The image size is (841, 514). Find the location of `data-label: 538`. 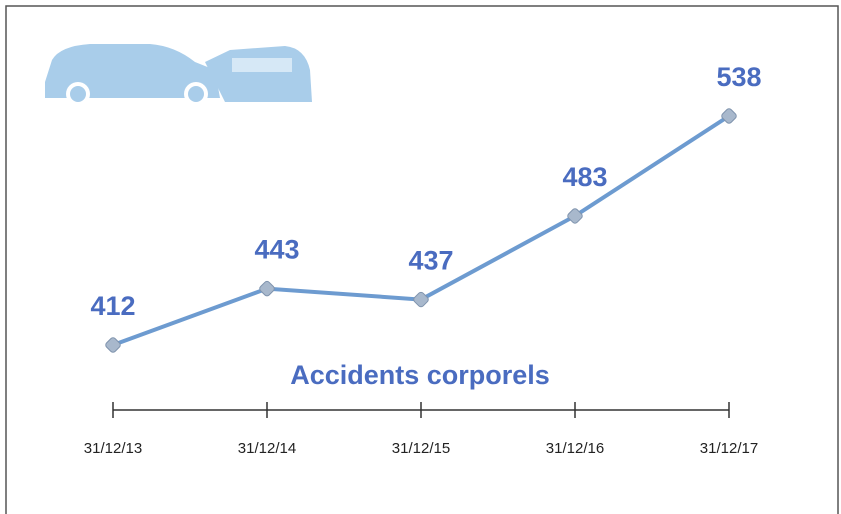

data-label: 538 is located at coordinates (738, 77).